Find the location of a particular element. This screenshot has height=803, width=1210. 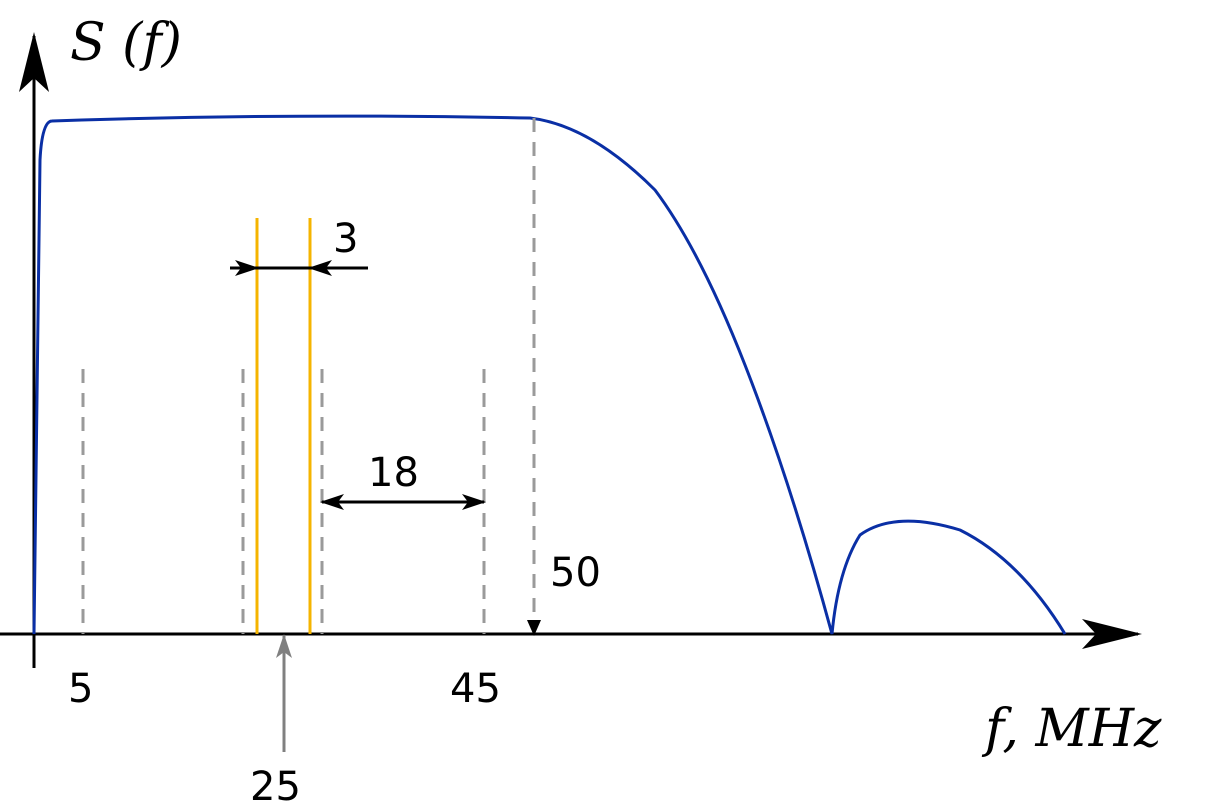

span-label-18: 18 is located at coordinates (393, 473).